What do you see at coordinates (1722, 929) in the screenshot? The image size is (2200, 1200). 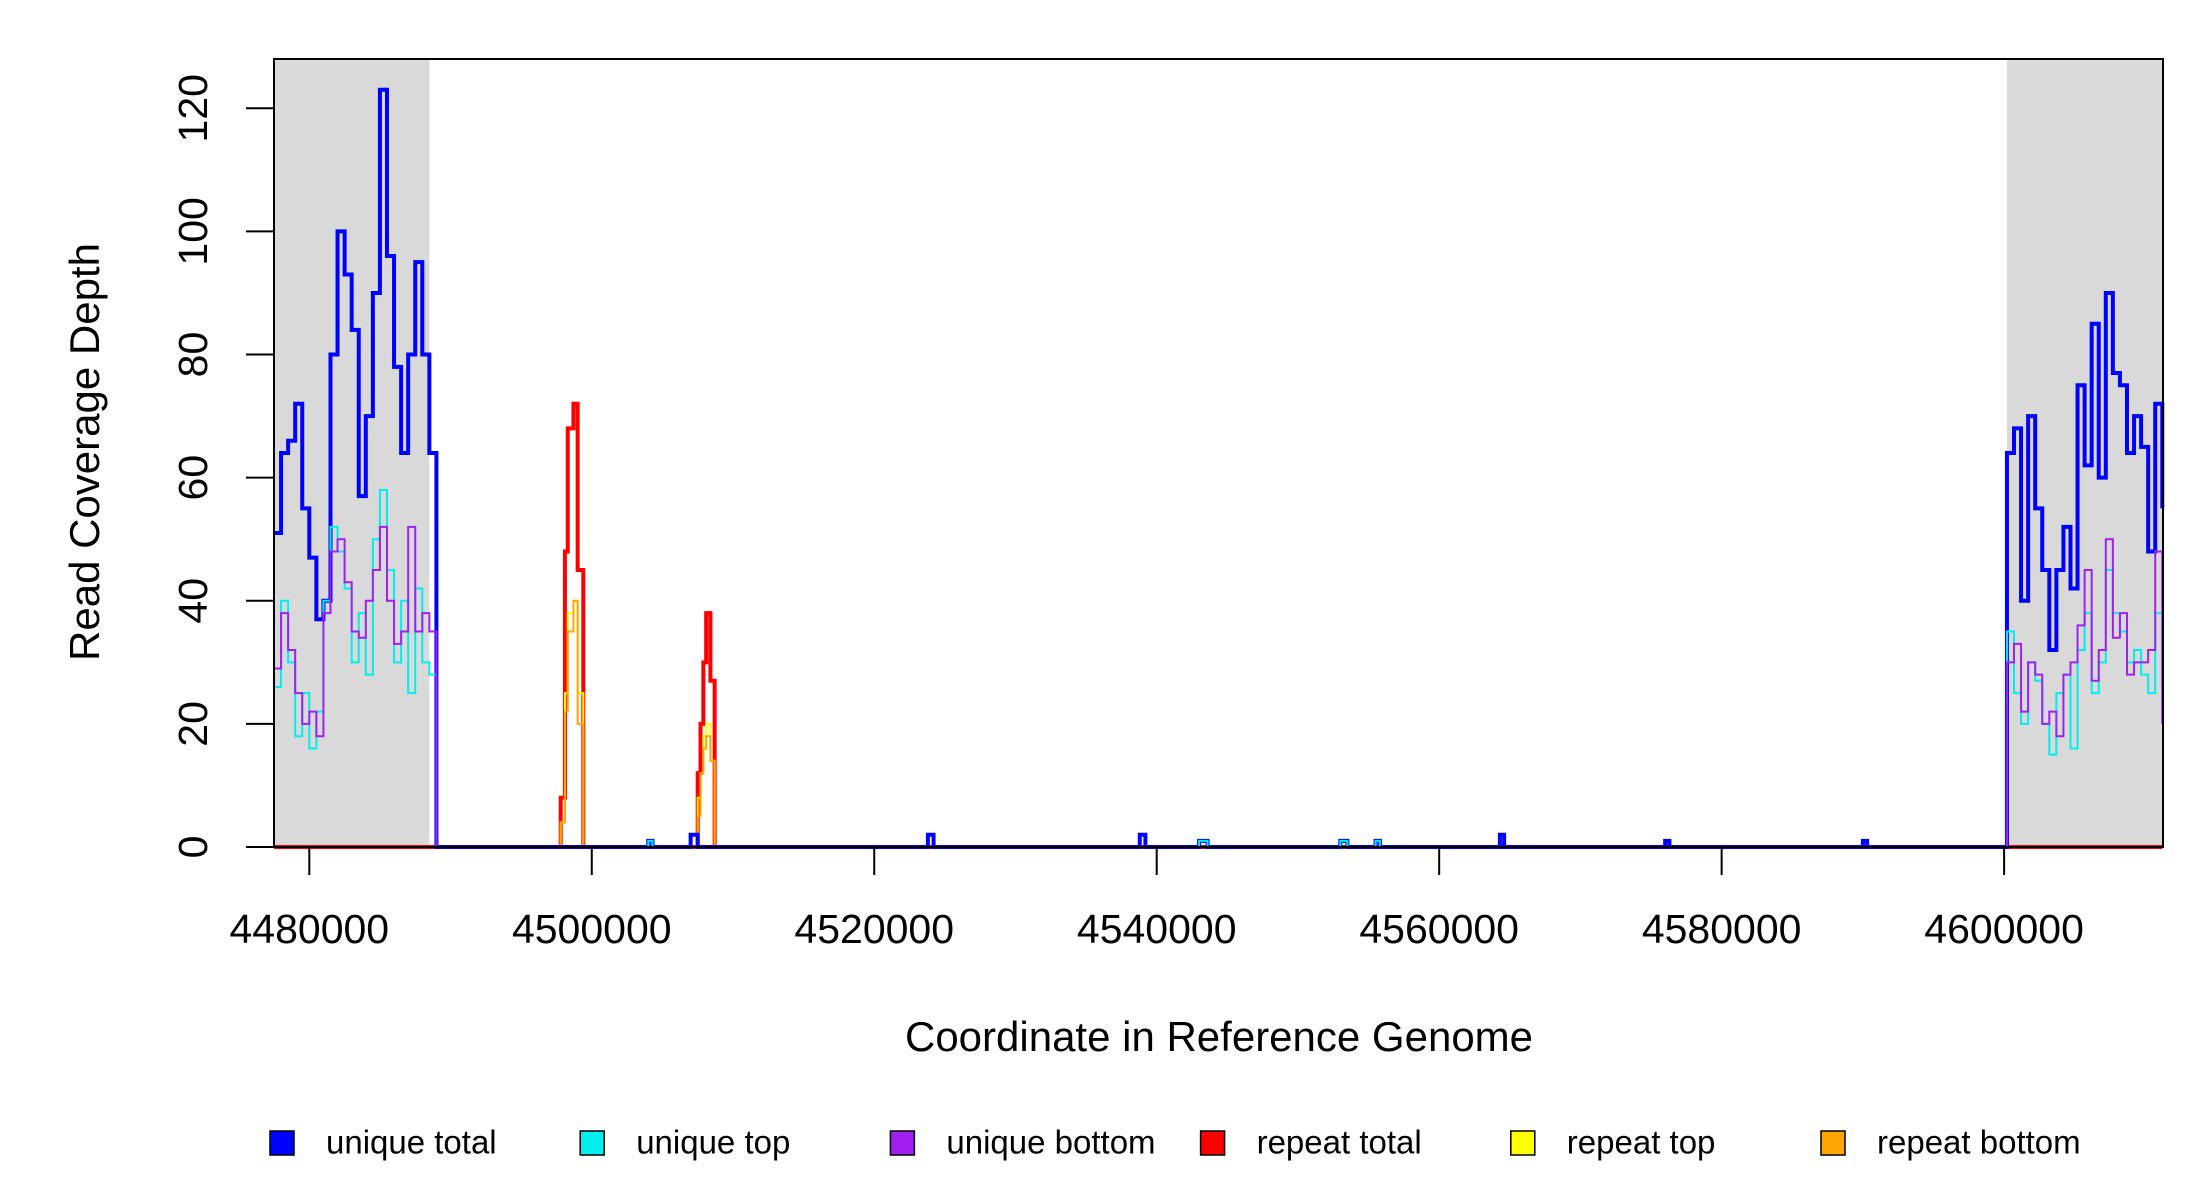 I see `x-tick-label: 4580000` at bounding box center [1722, 929].